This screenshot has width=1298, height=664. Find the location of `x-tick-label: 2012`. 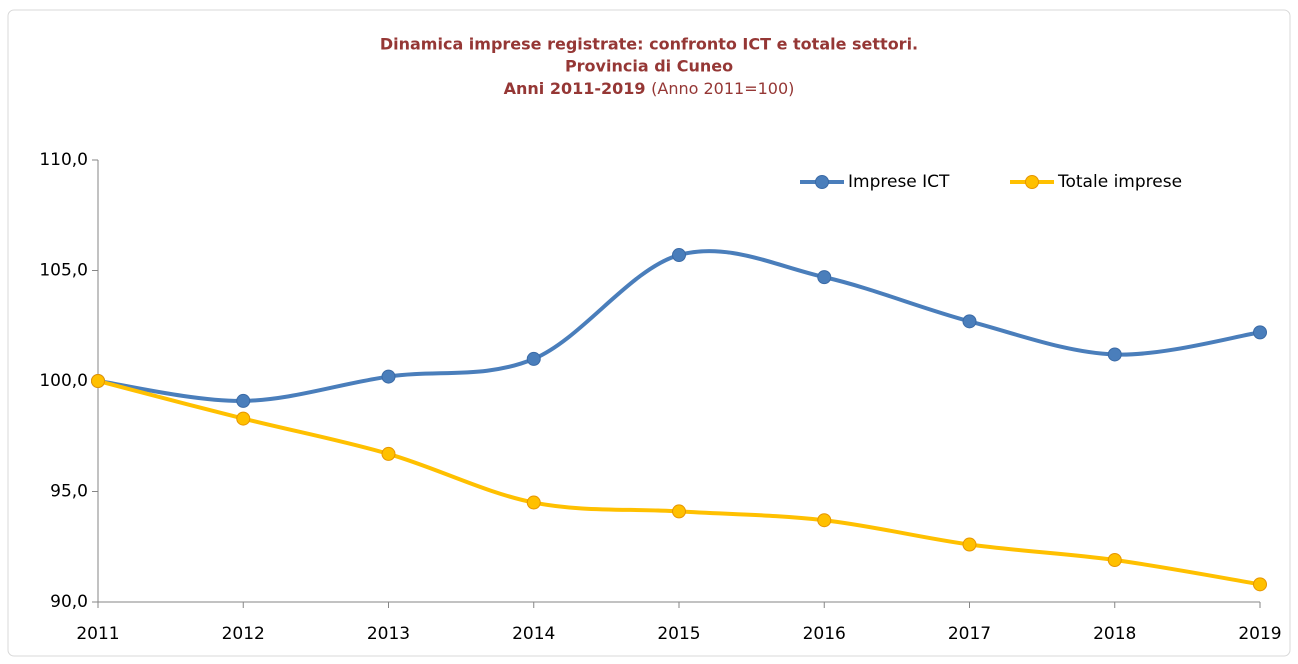

x-tick-label: 2012 is located at coordinates (243, 634).